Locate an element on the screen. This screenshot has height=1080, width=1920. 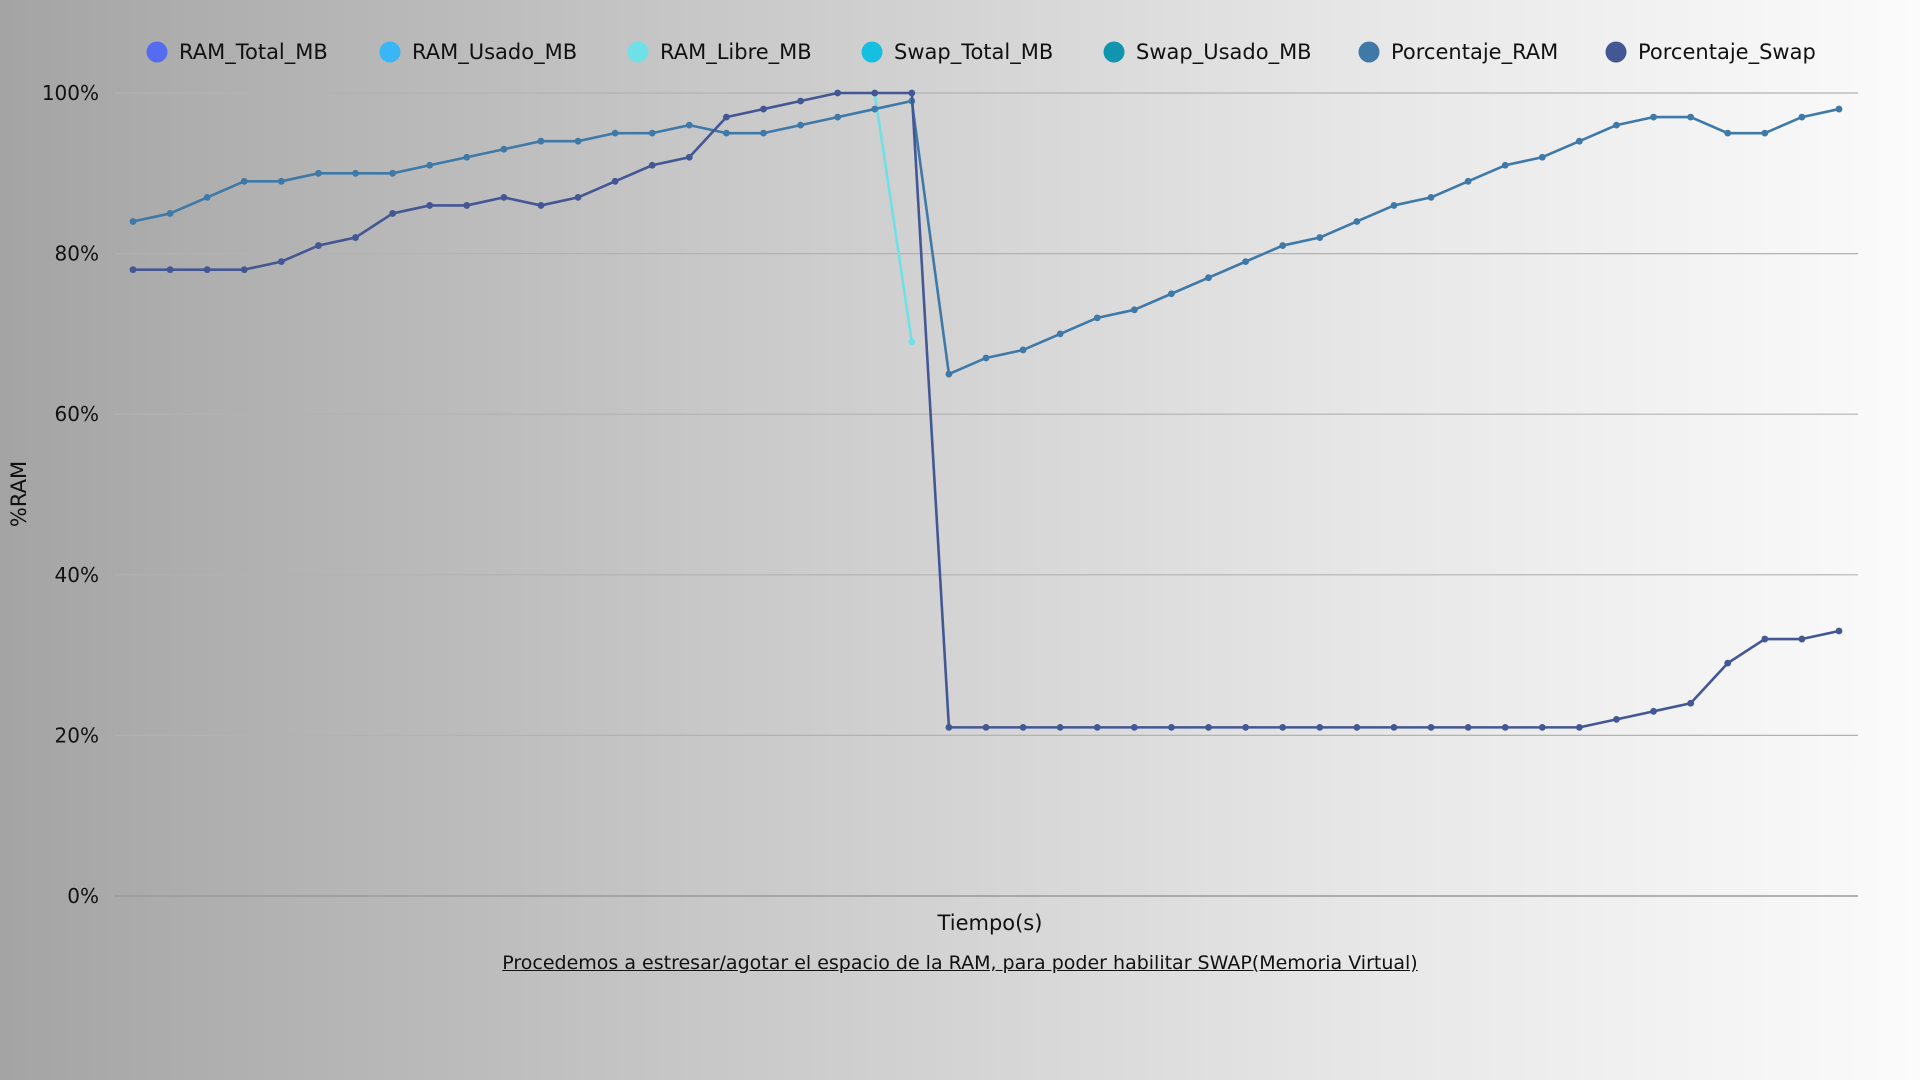
legend-item: RAM_Usado_MB is located at coordinates (478, 52).